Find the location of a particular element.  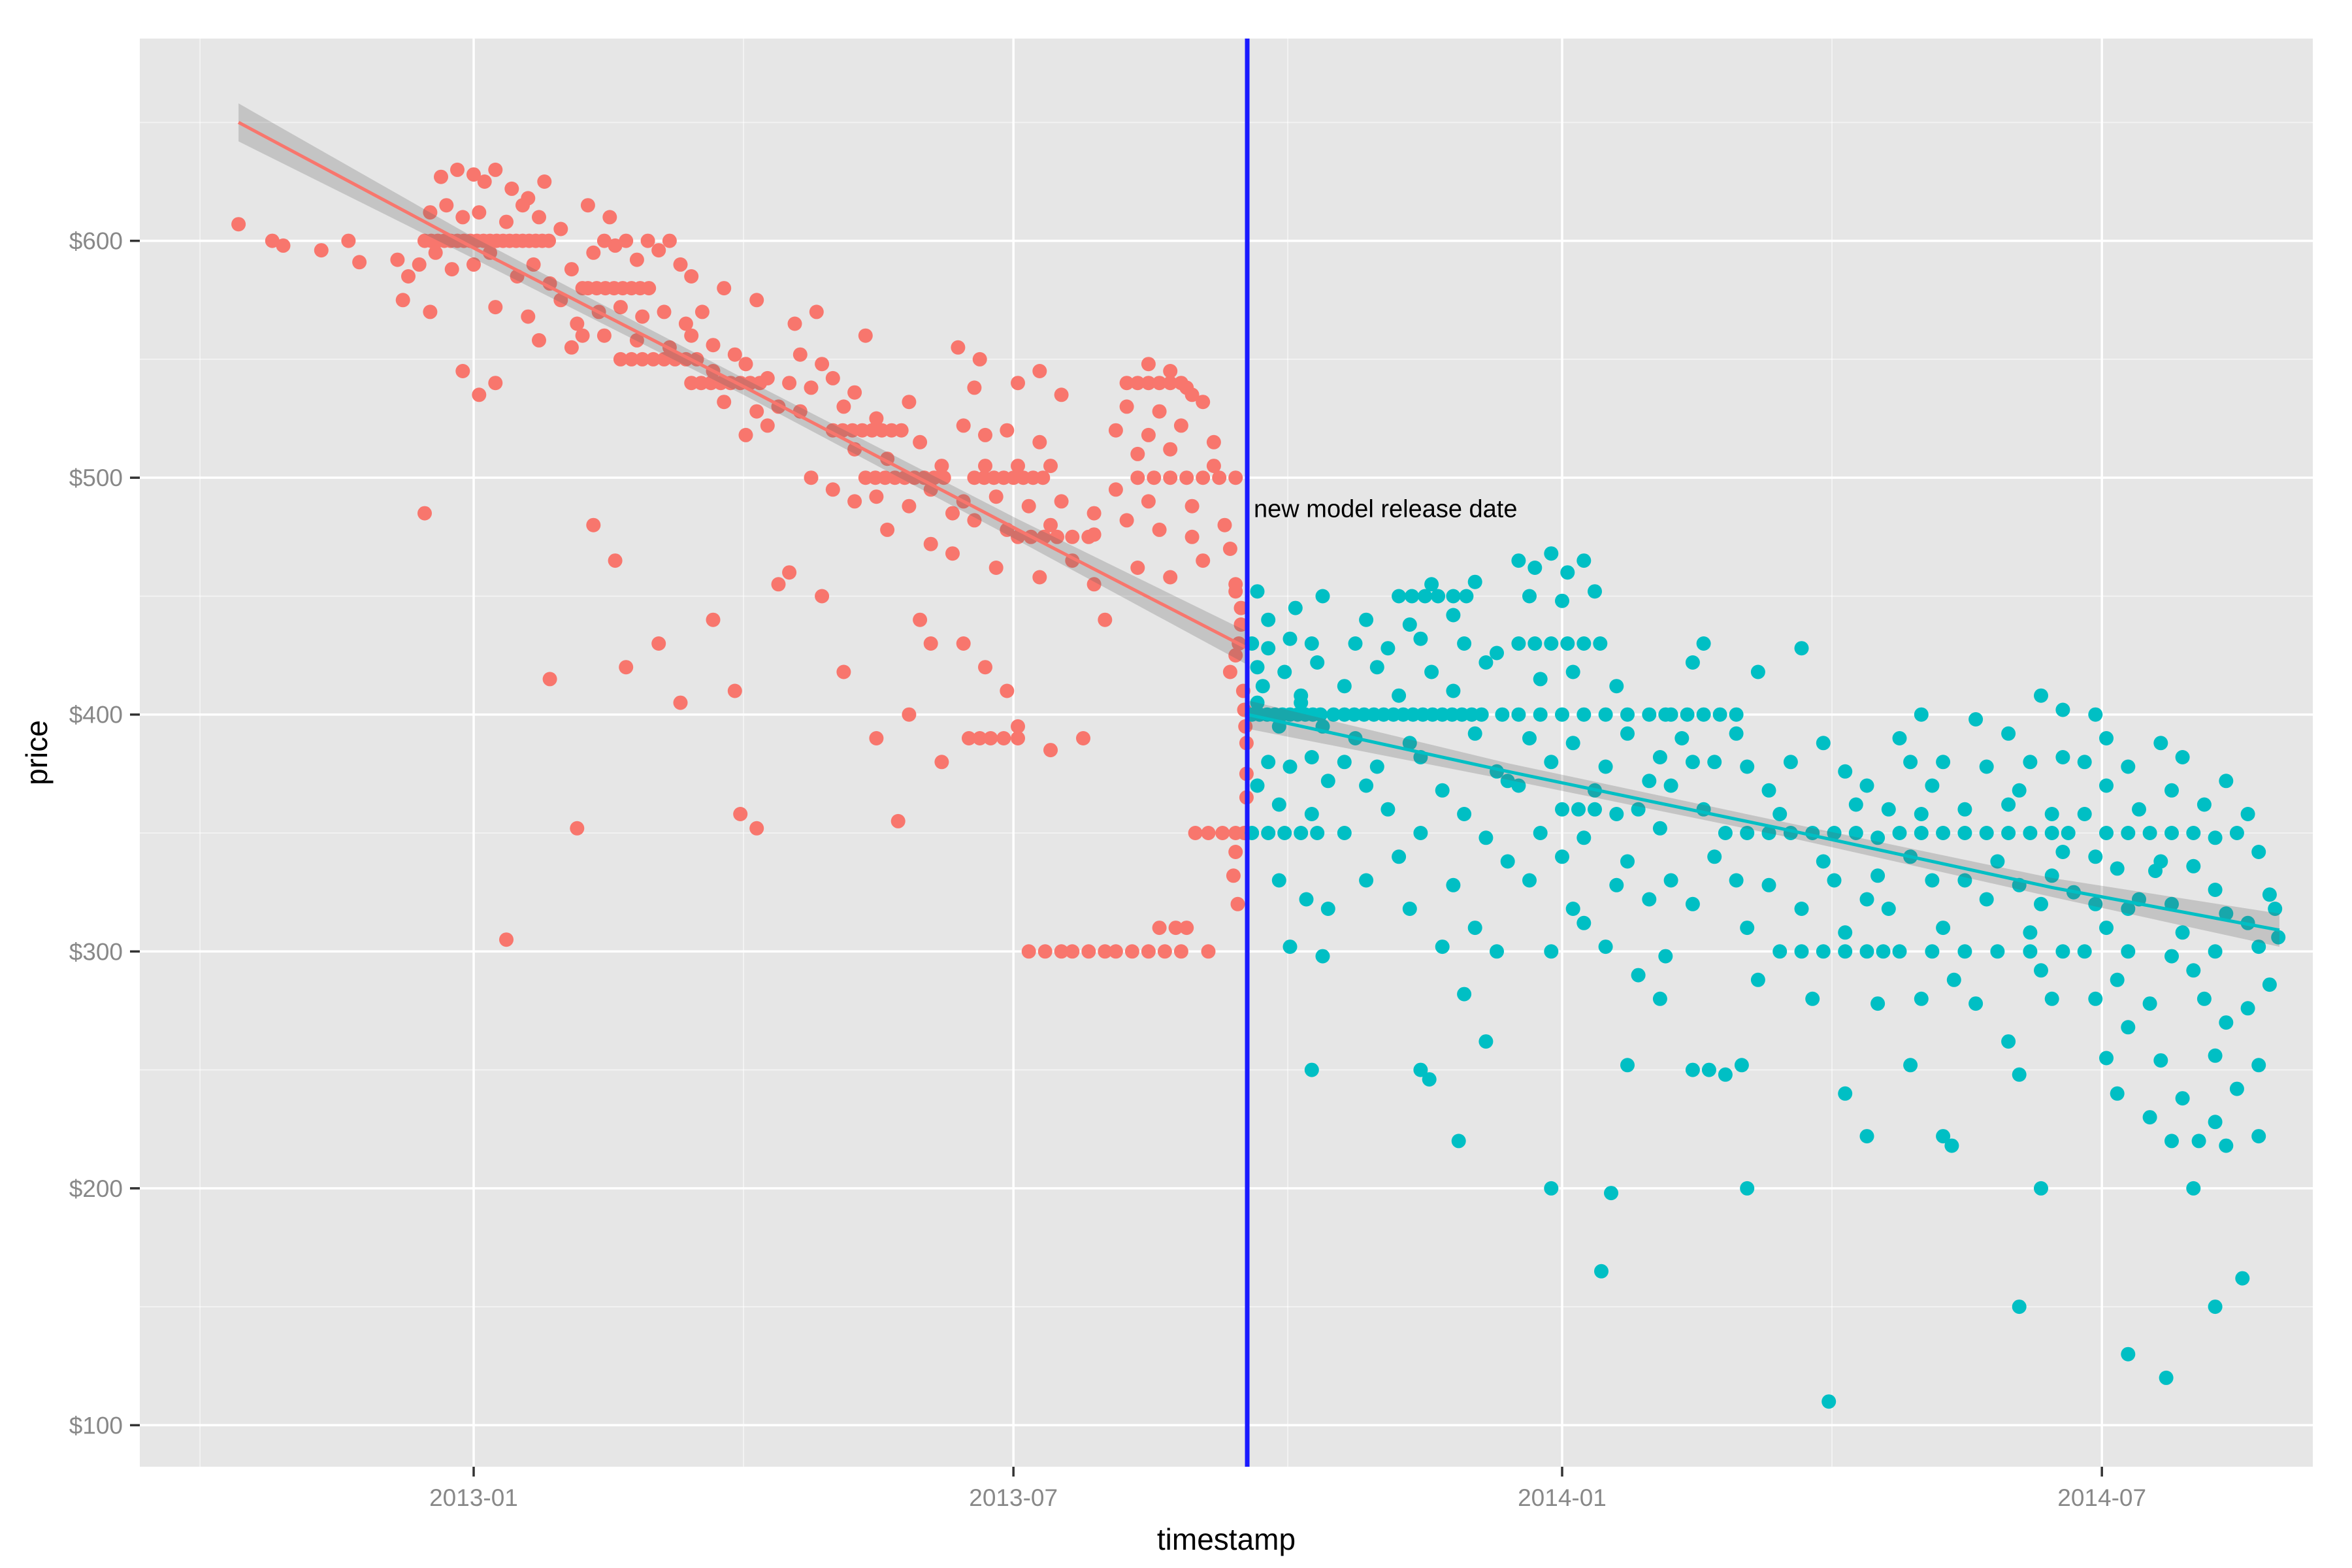

trend-line is located at coordinates (743, 385).